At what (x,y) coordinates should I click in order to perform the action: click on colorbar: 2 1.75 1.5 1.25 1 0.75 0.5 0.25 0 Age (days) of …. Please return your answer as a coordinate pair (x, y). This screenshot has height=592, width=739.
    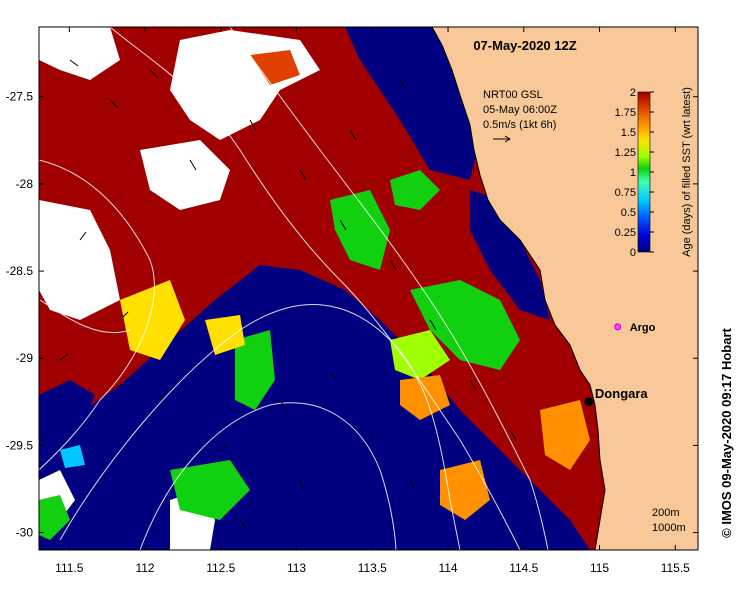
    Looking at the image, I should click on (654, 173).